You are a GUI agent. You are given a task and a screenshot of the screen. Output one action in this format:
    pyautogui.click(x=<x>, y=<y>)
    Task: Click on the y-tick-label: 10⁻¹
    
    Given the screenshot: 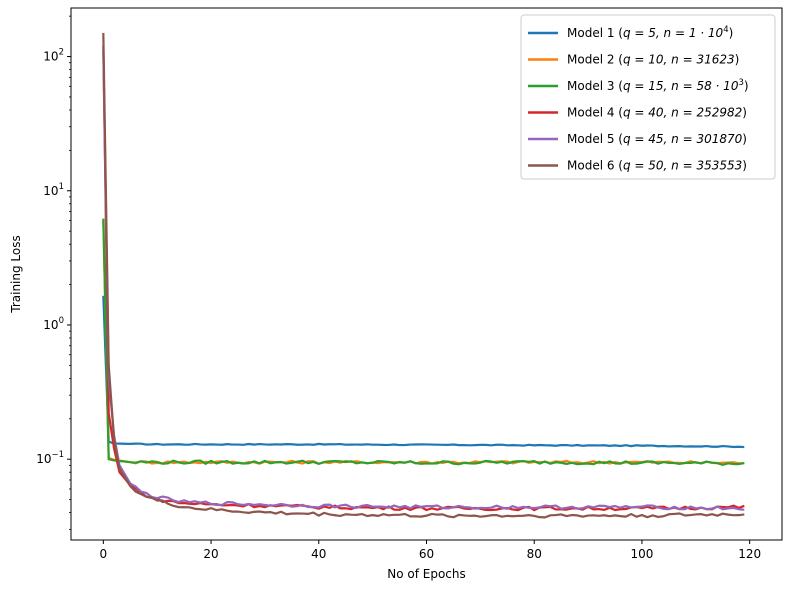 What is the action you would take?
    pyautogui.click(x=50, y=458)
    